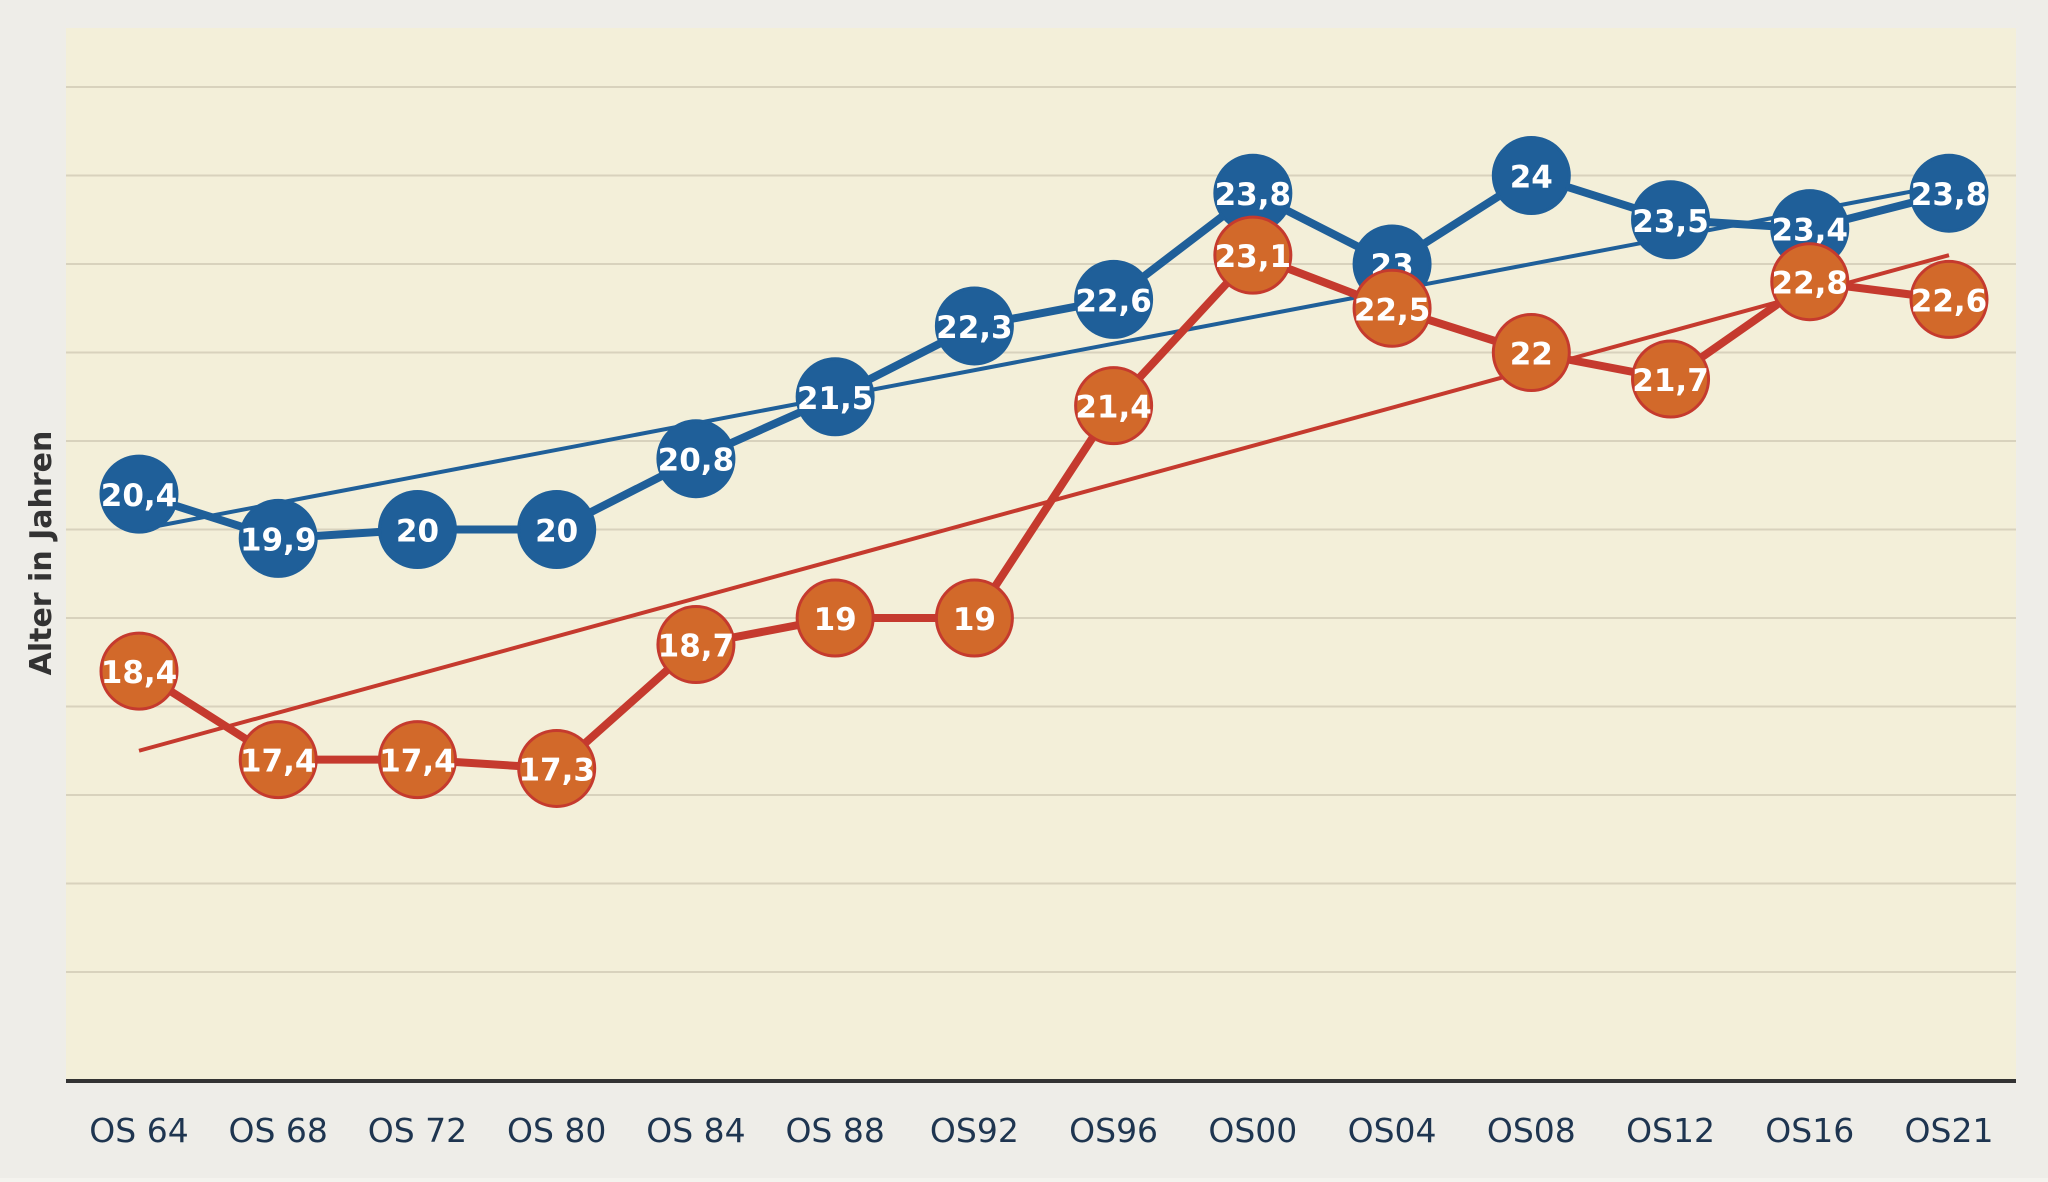 This screenshot has width=2048, height=1182. Describe the element at coordinates (834, 1130) in the screenshot. I see `x-tick-label: OS 88` at that location.